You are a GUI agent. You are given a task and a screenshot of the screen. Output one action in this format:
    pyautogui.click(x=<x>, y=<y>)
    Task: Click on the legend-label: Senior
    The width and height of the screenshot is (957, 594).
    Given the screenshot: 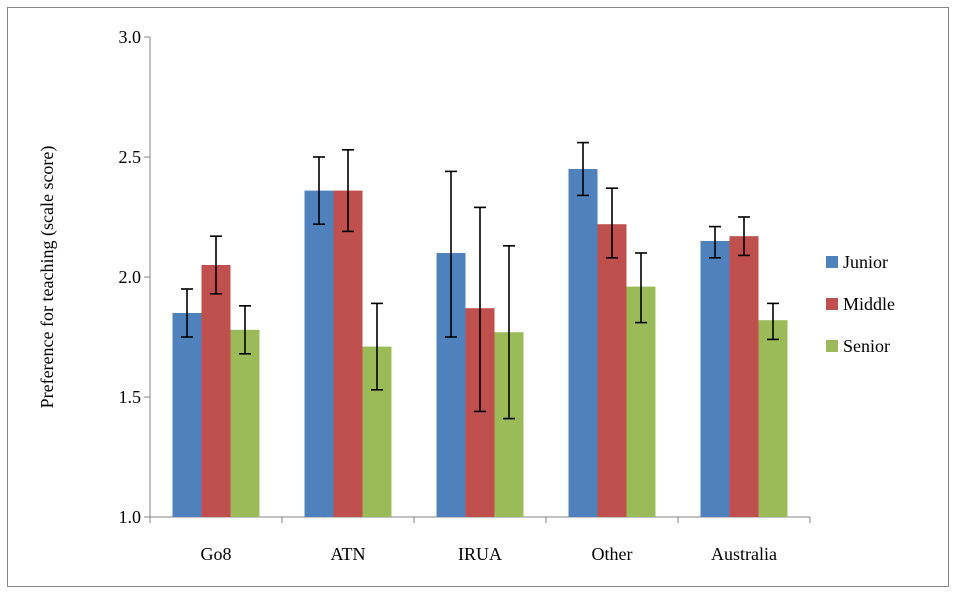 What is the action you would take?
    pyautogui.click(x=866, y=346)
    